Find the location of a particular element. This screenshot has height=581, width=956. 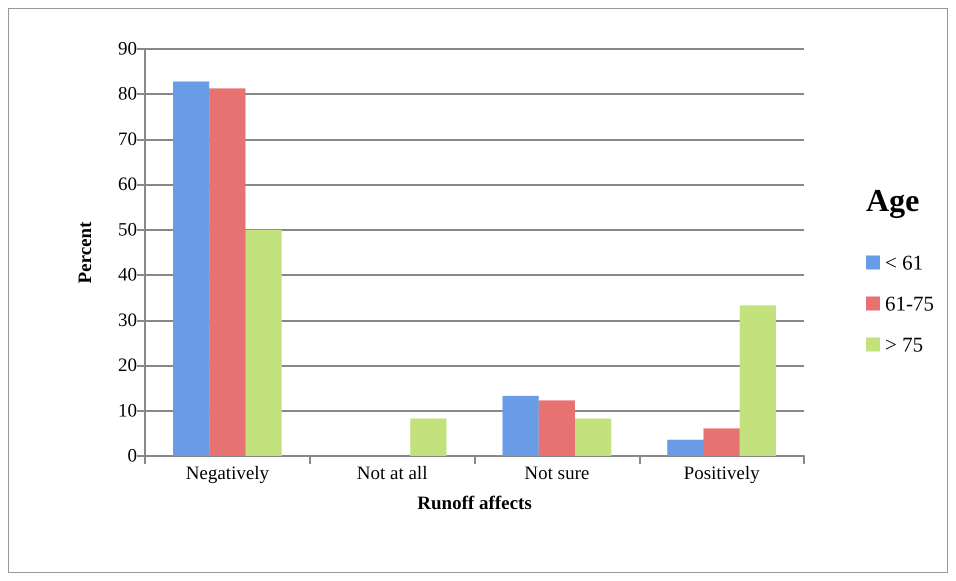

y-tick-label: 0 is located at coordinates (132, 456).